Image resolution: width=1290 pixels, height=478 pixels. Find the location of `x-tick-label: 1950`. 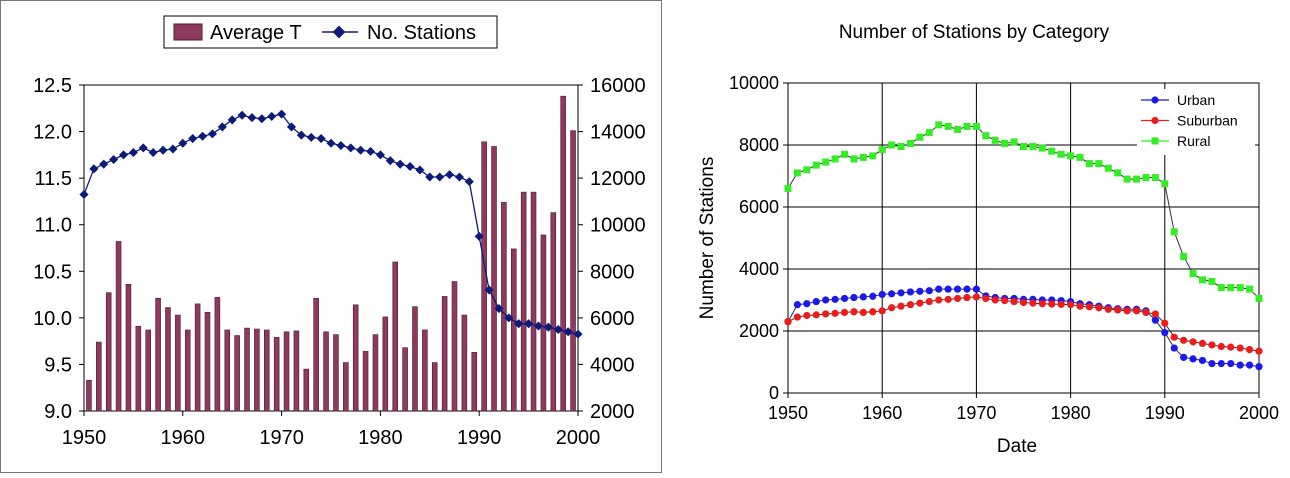

x-tick-label: 1950 is located at coordinates (788, 413).